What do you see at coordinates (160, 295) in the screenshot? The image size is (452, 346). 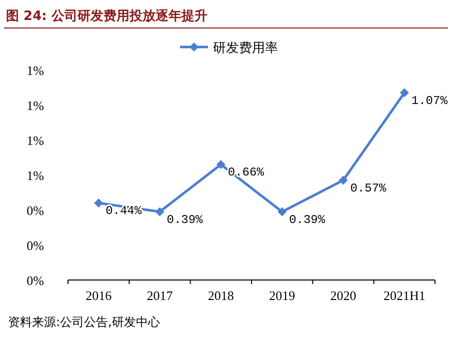 I see `x-tick-label: 2017` at bounding box center [160, 295].